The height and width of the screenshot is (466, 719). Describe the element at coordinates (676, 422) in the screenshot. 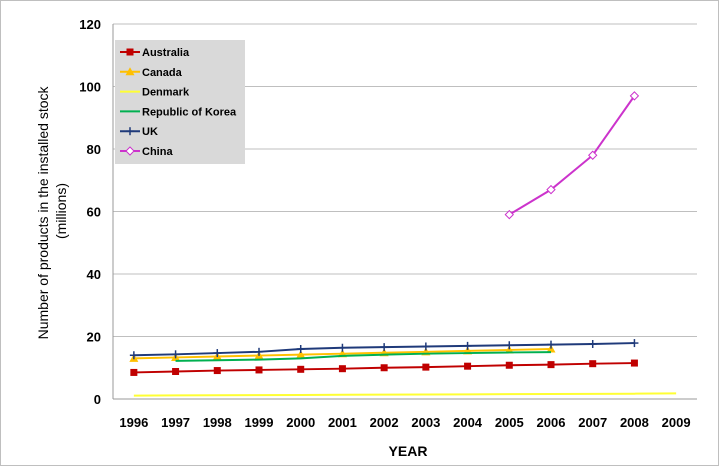

I see `x-tick-label: 2009` at that location.